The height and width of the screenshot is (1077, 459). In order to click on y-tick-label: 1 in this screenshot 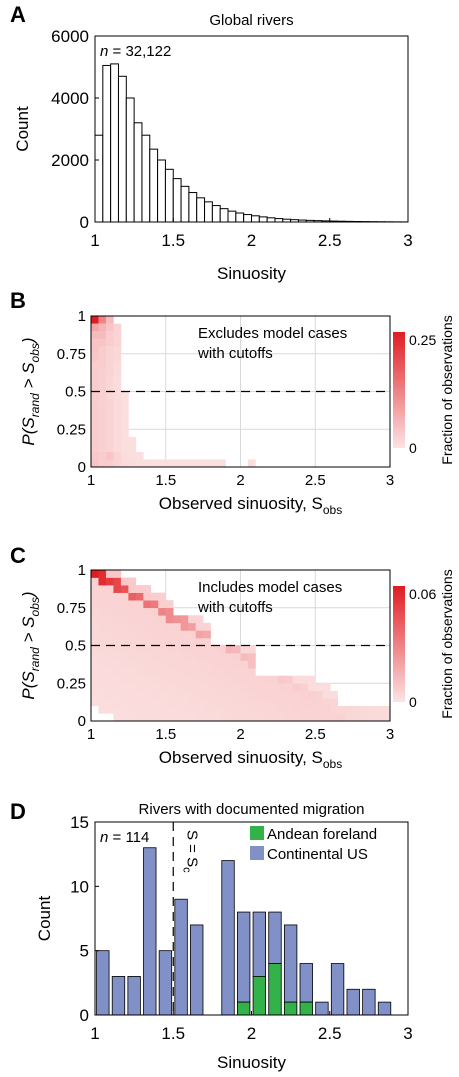, I will do `click(82, 316)`.